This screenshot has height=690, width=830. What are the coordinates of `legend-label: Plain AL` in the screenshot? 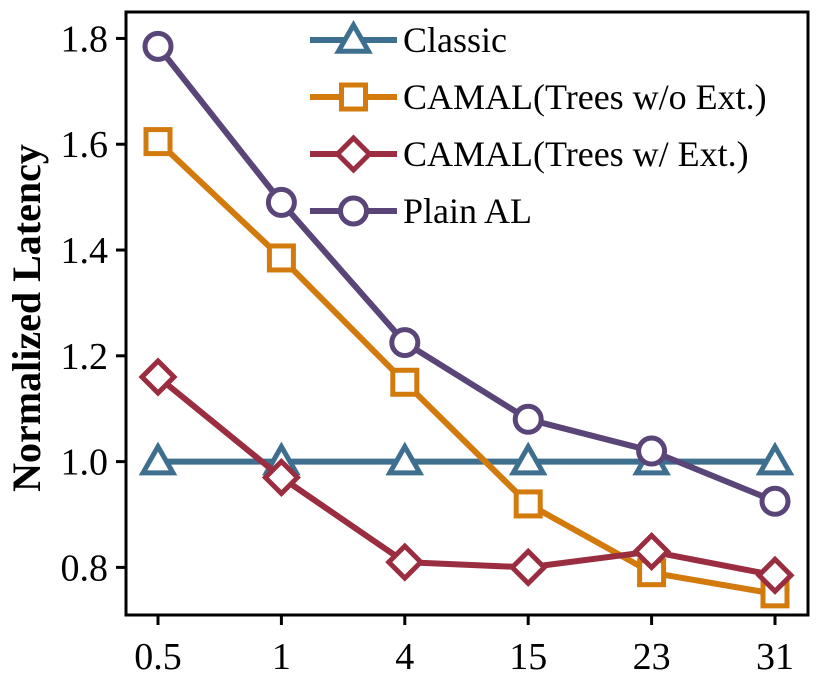 It's located at (467, 211).